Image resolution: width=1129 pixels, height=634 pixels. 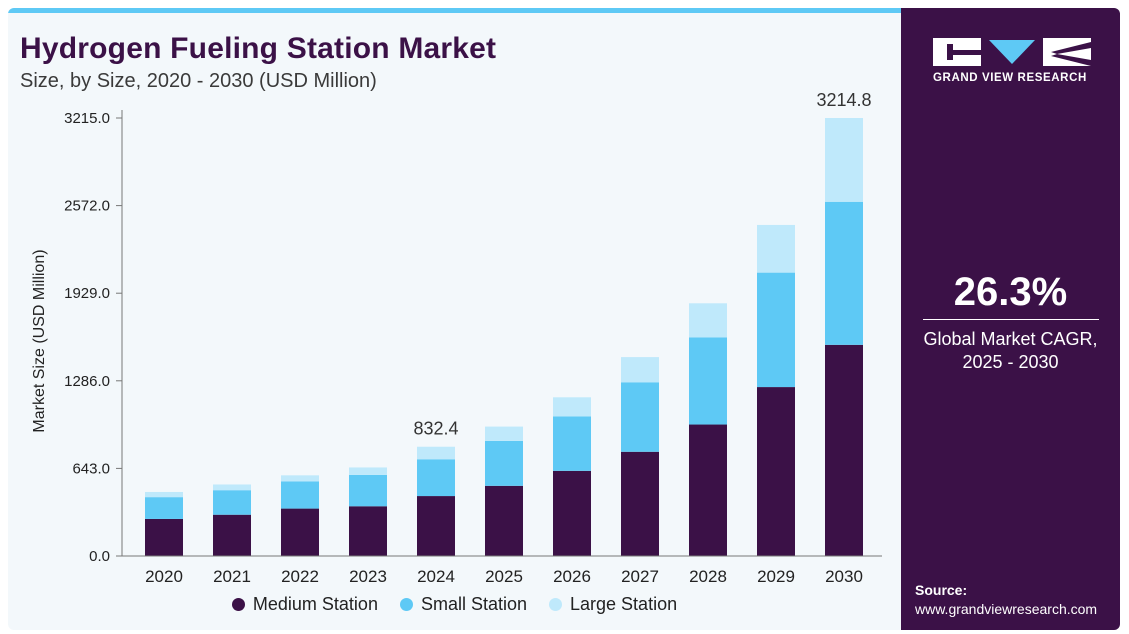 What do you see at coordinates (843, 100) in the screenshot?
I see `data-label-2030: 3214.8` at bounding box center [843, 100].